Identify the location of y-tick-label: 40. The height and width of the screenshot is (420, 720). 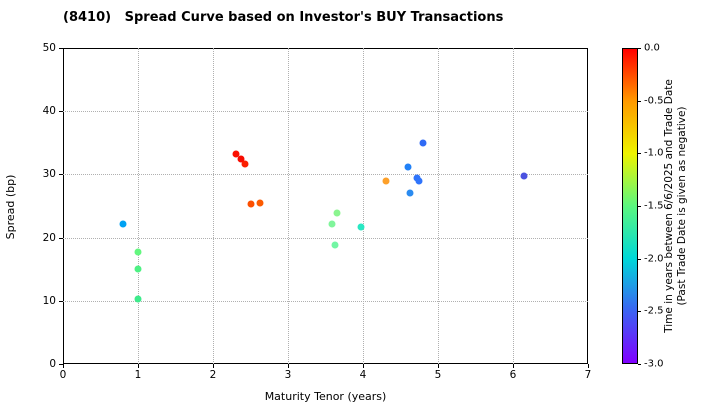
(49, 111).